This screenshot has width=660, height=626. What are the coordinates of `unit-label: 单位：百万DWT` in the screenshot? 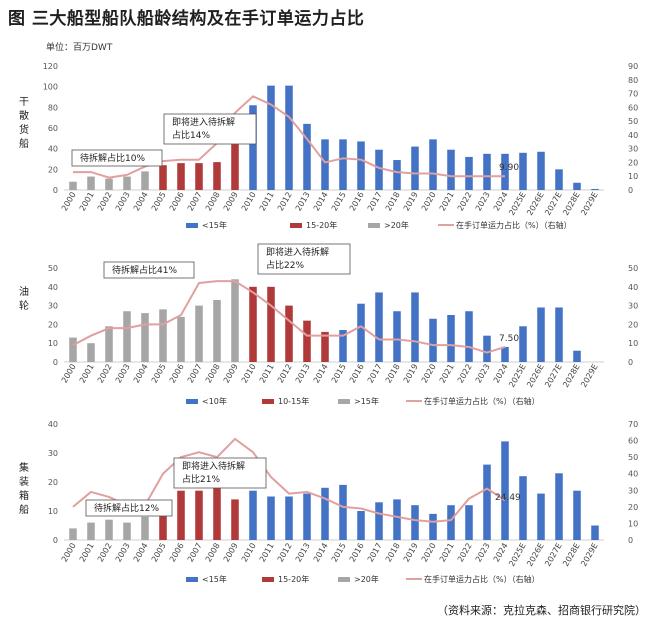 It's located at (79, 48).